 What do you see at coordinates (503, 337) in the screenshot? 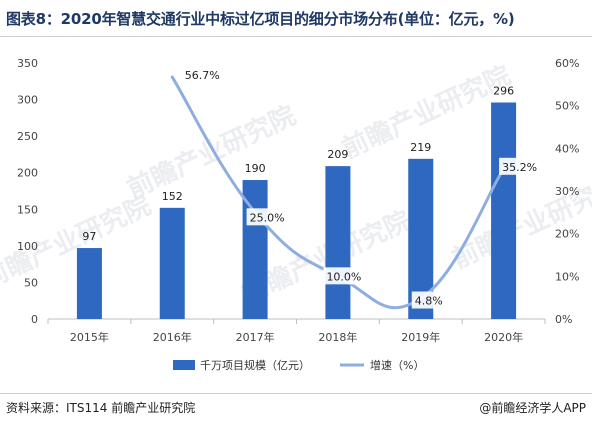
I see `x-axis-tick-label: 2020年` at bounding box center [503, 337].